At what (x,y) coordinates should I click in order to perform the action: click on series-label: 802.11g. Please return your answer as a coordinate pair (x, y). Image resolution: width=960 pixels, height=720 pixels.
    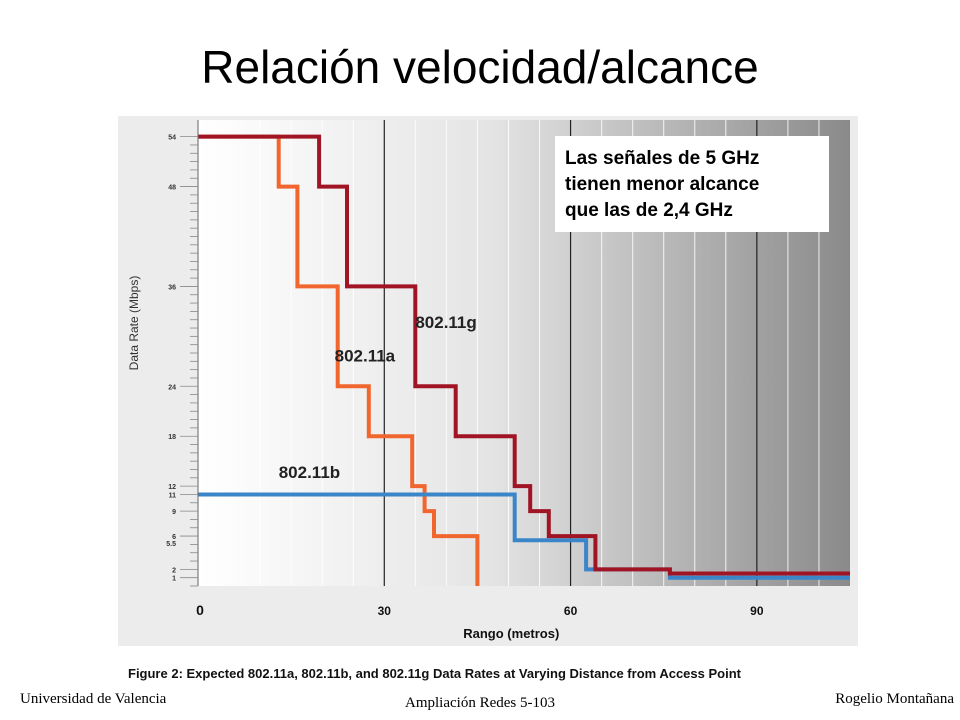
    Looking at the image, I should click on (445, 322).